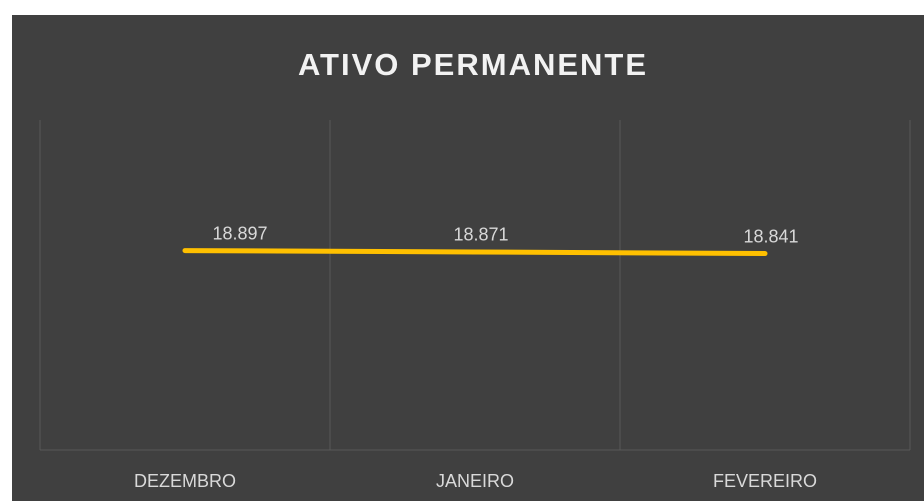 This screenshot has height=501, width=924. What do you see at coordinates (475, 481) in the screenshot?
I see `x-tick-label: JANEIRO` at bounding box center [475, 481].